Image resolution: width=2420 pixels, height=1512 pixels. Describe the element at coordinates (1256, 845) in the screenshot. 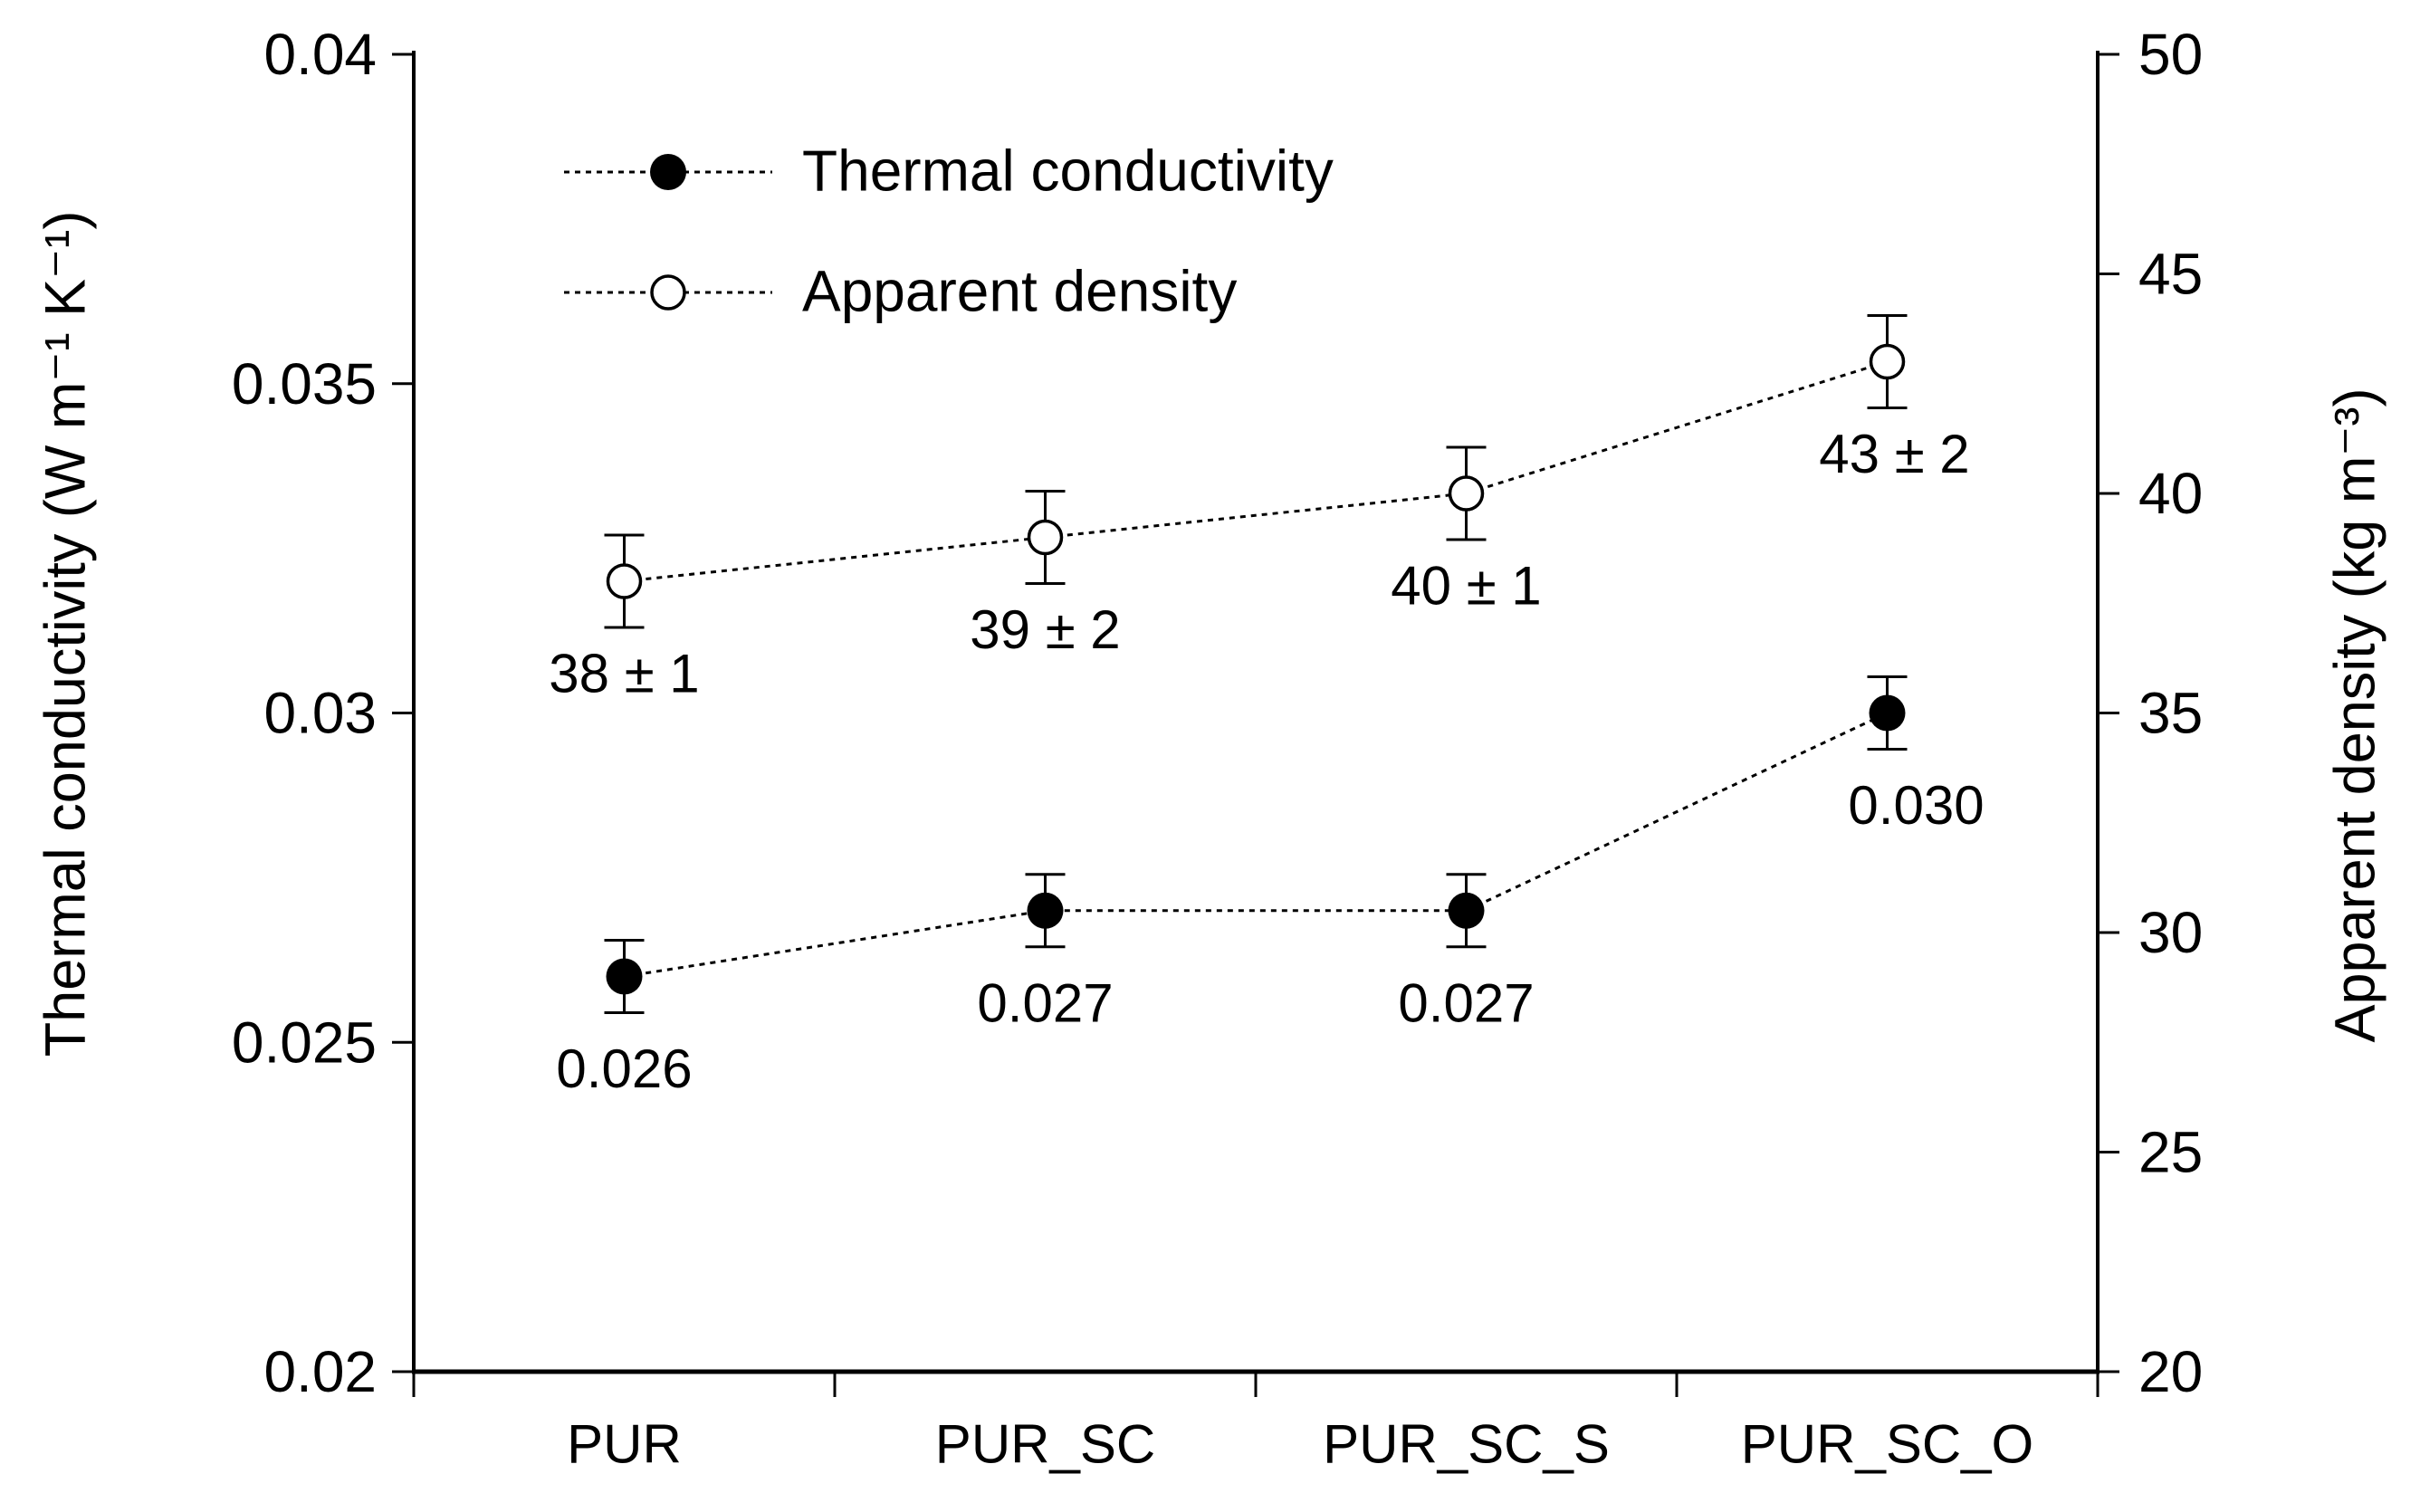

I see `series-line-thermal-conductivity` at that location.